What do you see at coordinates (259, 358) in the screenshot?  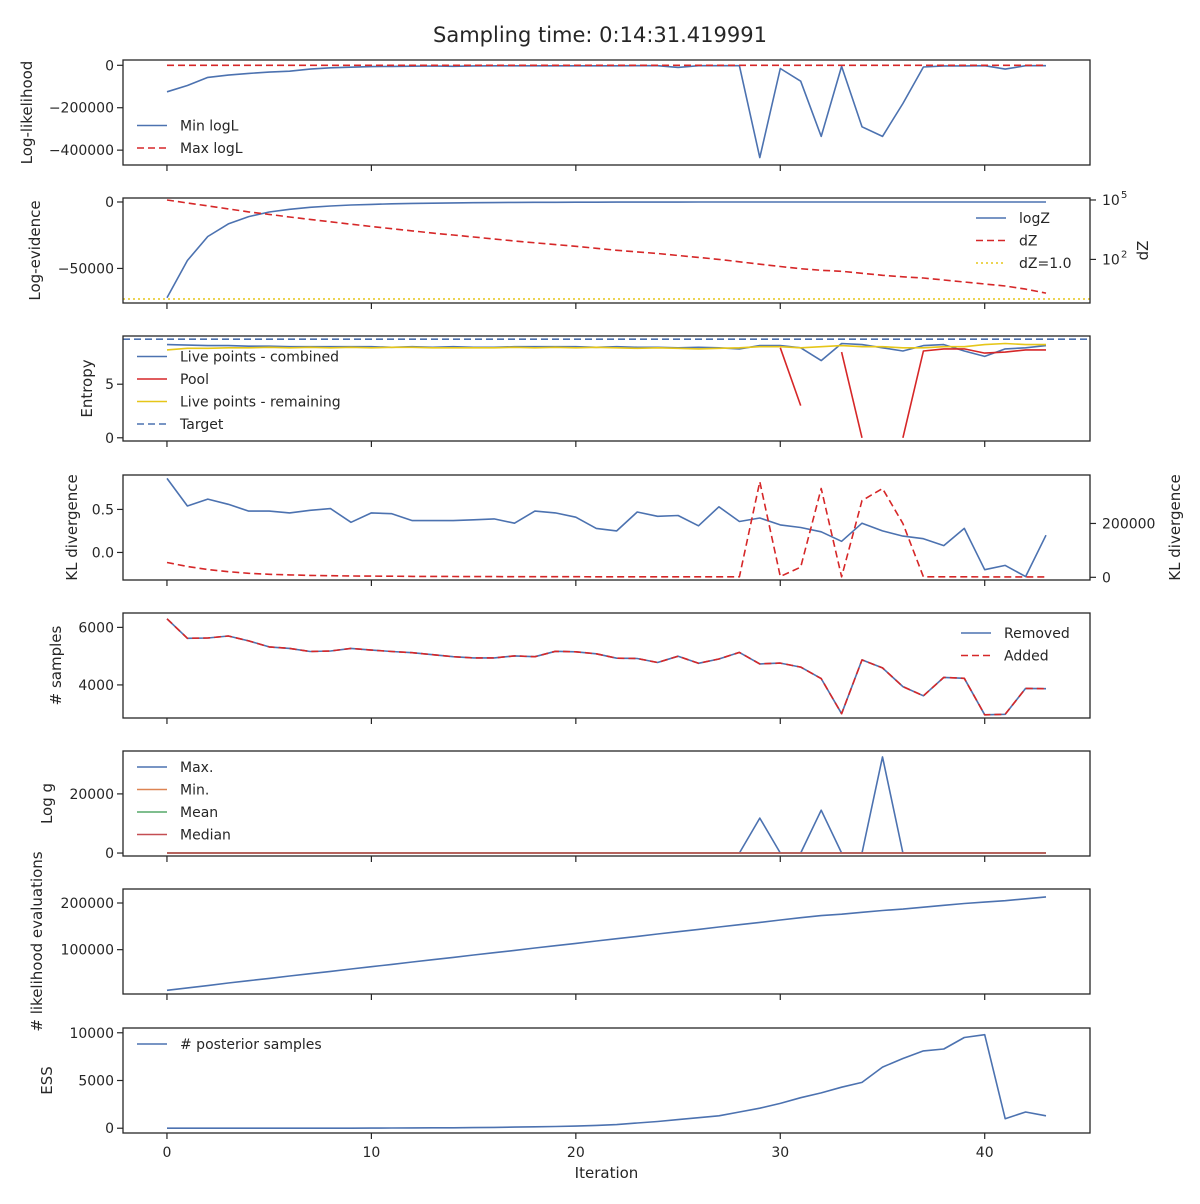 I see `legend-label: Live points - combined` at bounding box center [259, 358].